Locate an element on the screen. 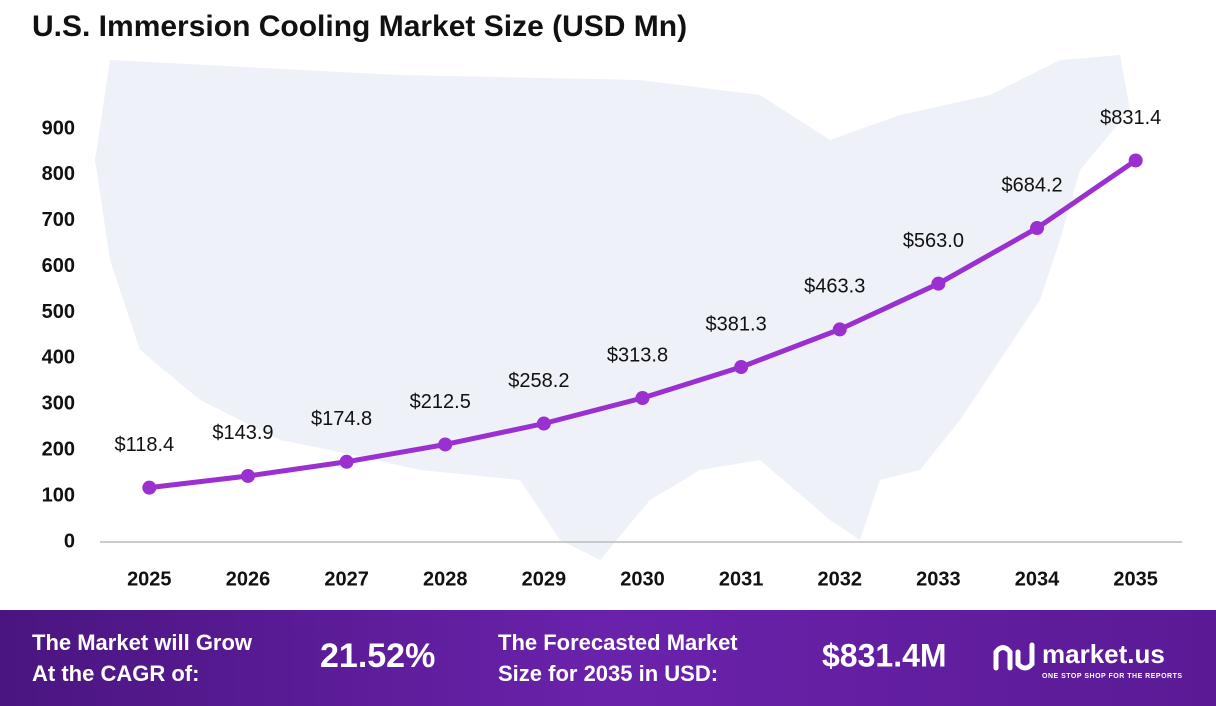 This screenshot has height=706, width=1216. data-label: $174.8 is located at coordinates (341, 419).